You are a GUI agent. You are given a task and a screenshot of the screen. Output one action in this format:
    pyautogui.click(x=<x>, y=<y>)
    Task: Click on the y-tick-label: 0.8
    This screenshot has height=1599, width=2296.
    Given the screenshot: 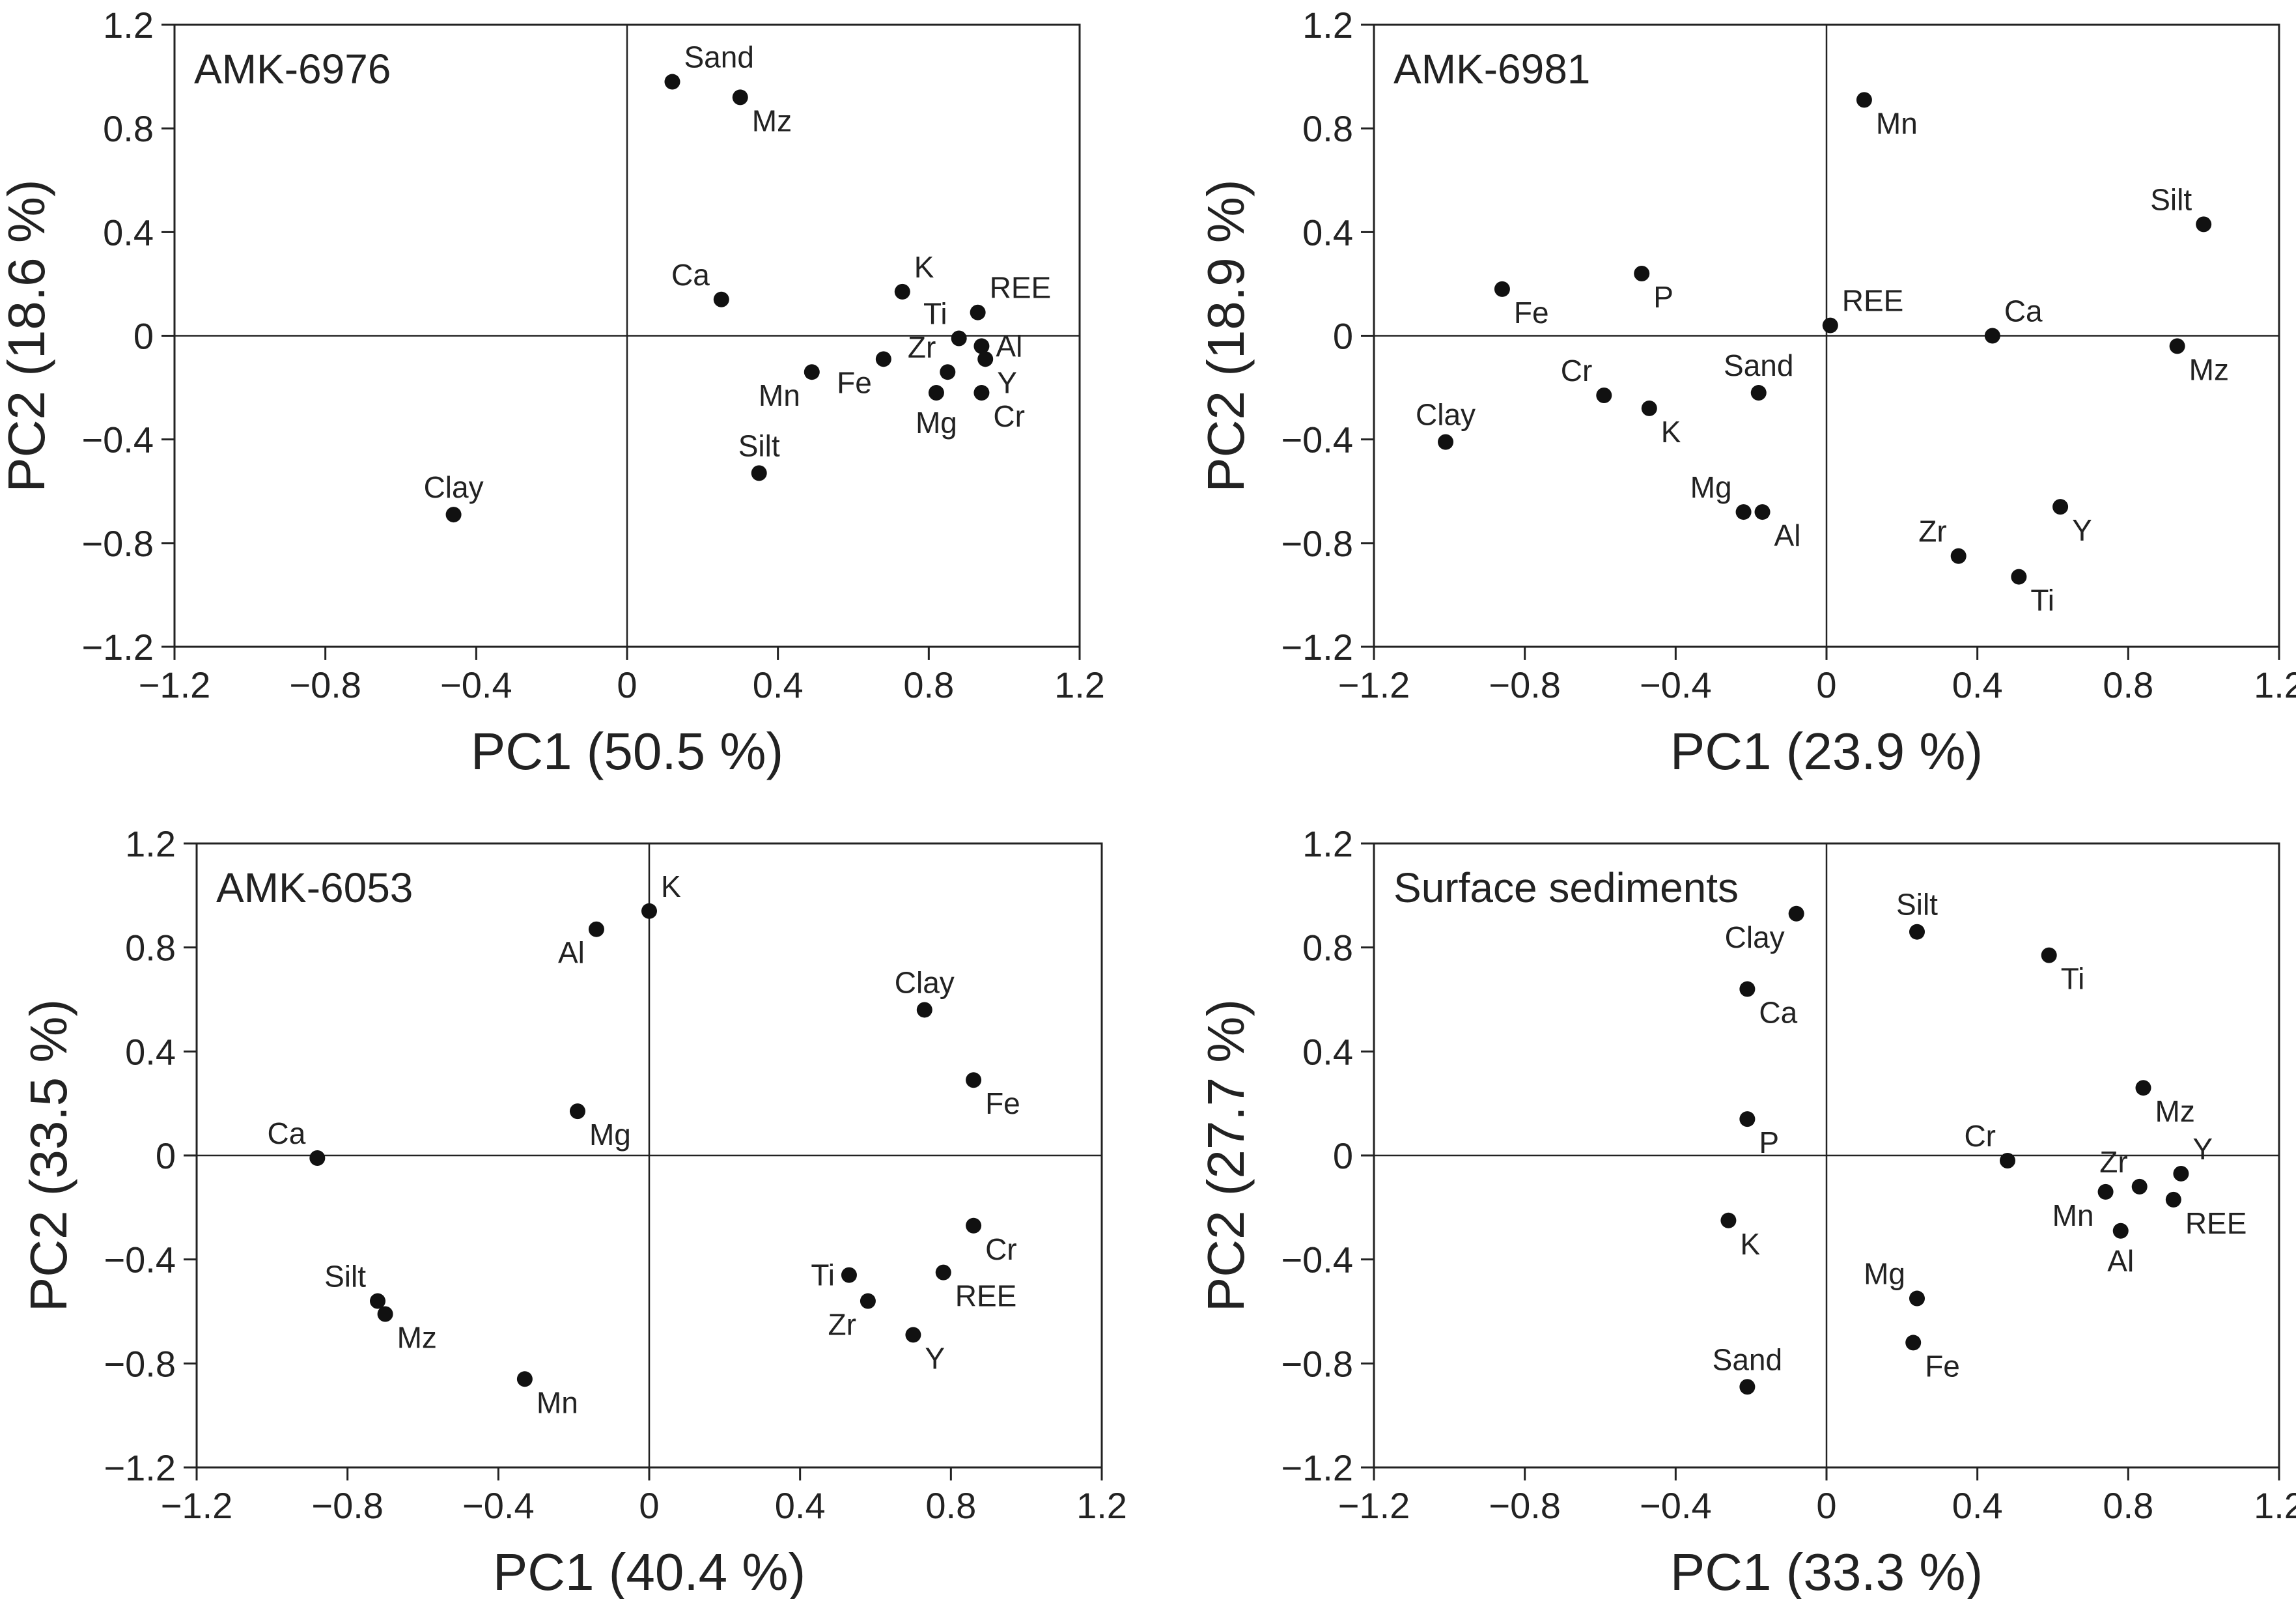 What is the action you would take?
    pyautogui.click(x=1328, y=128)
    